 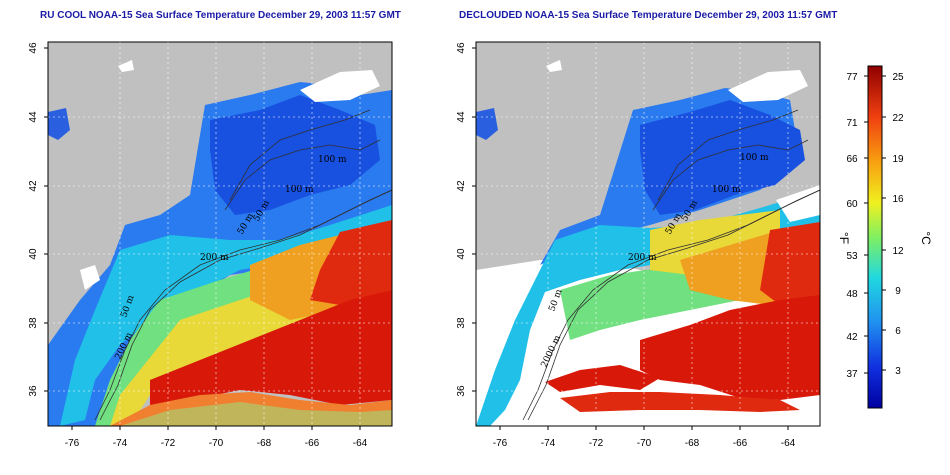 What do you see at coordinates (602, 378) in the screenshot?
I see `gulf-stream-filament` at bounding box center [602, 378].